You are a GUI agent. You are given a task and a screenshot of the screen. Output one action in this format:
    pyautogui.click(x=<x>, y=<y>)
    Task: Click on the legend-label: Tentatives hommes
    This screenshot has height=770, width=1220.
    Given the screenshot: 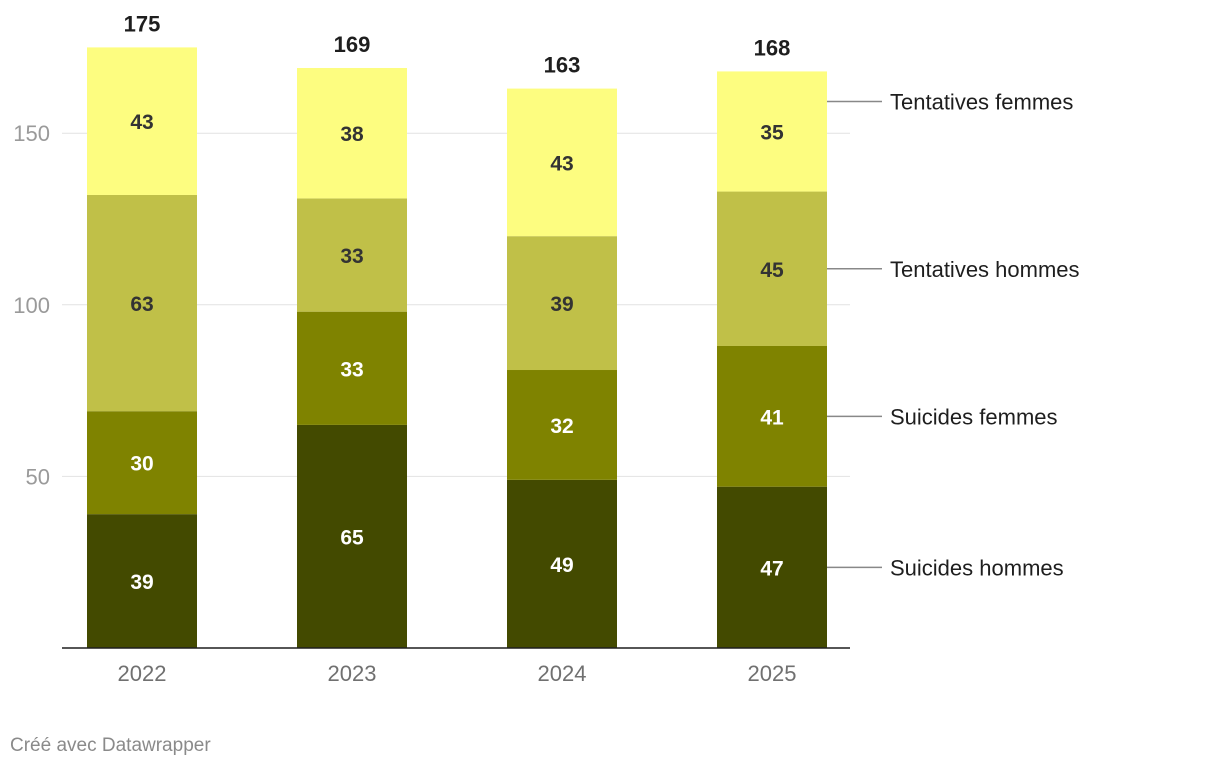 What is the action you would take?
    pyautogui.click(x=985, y=269)
    